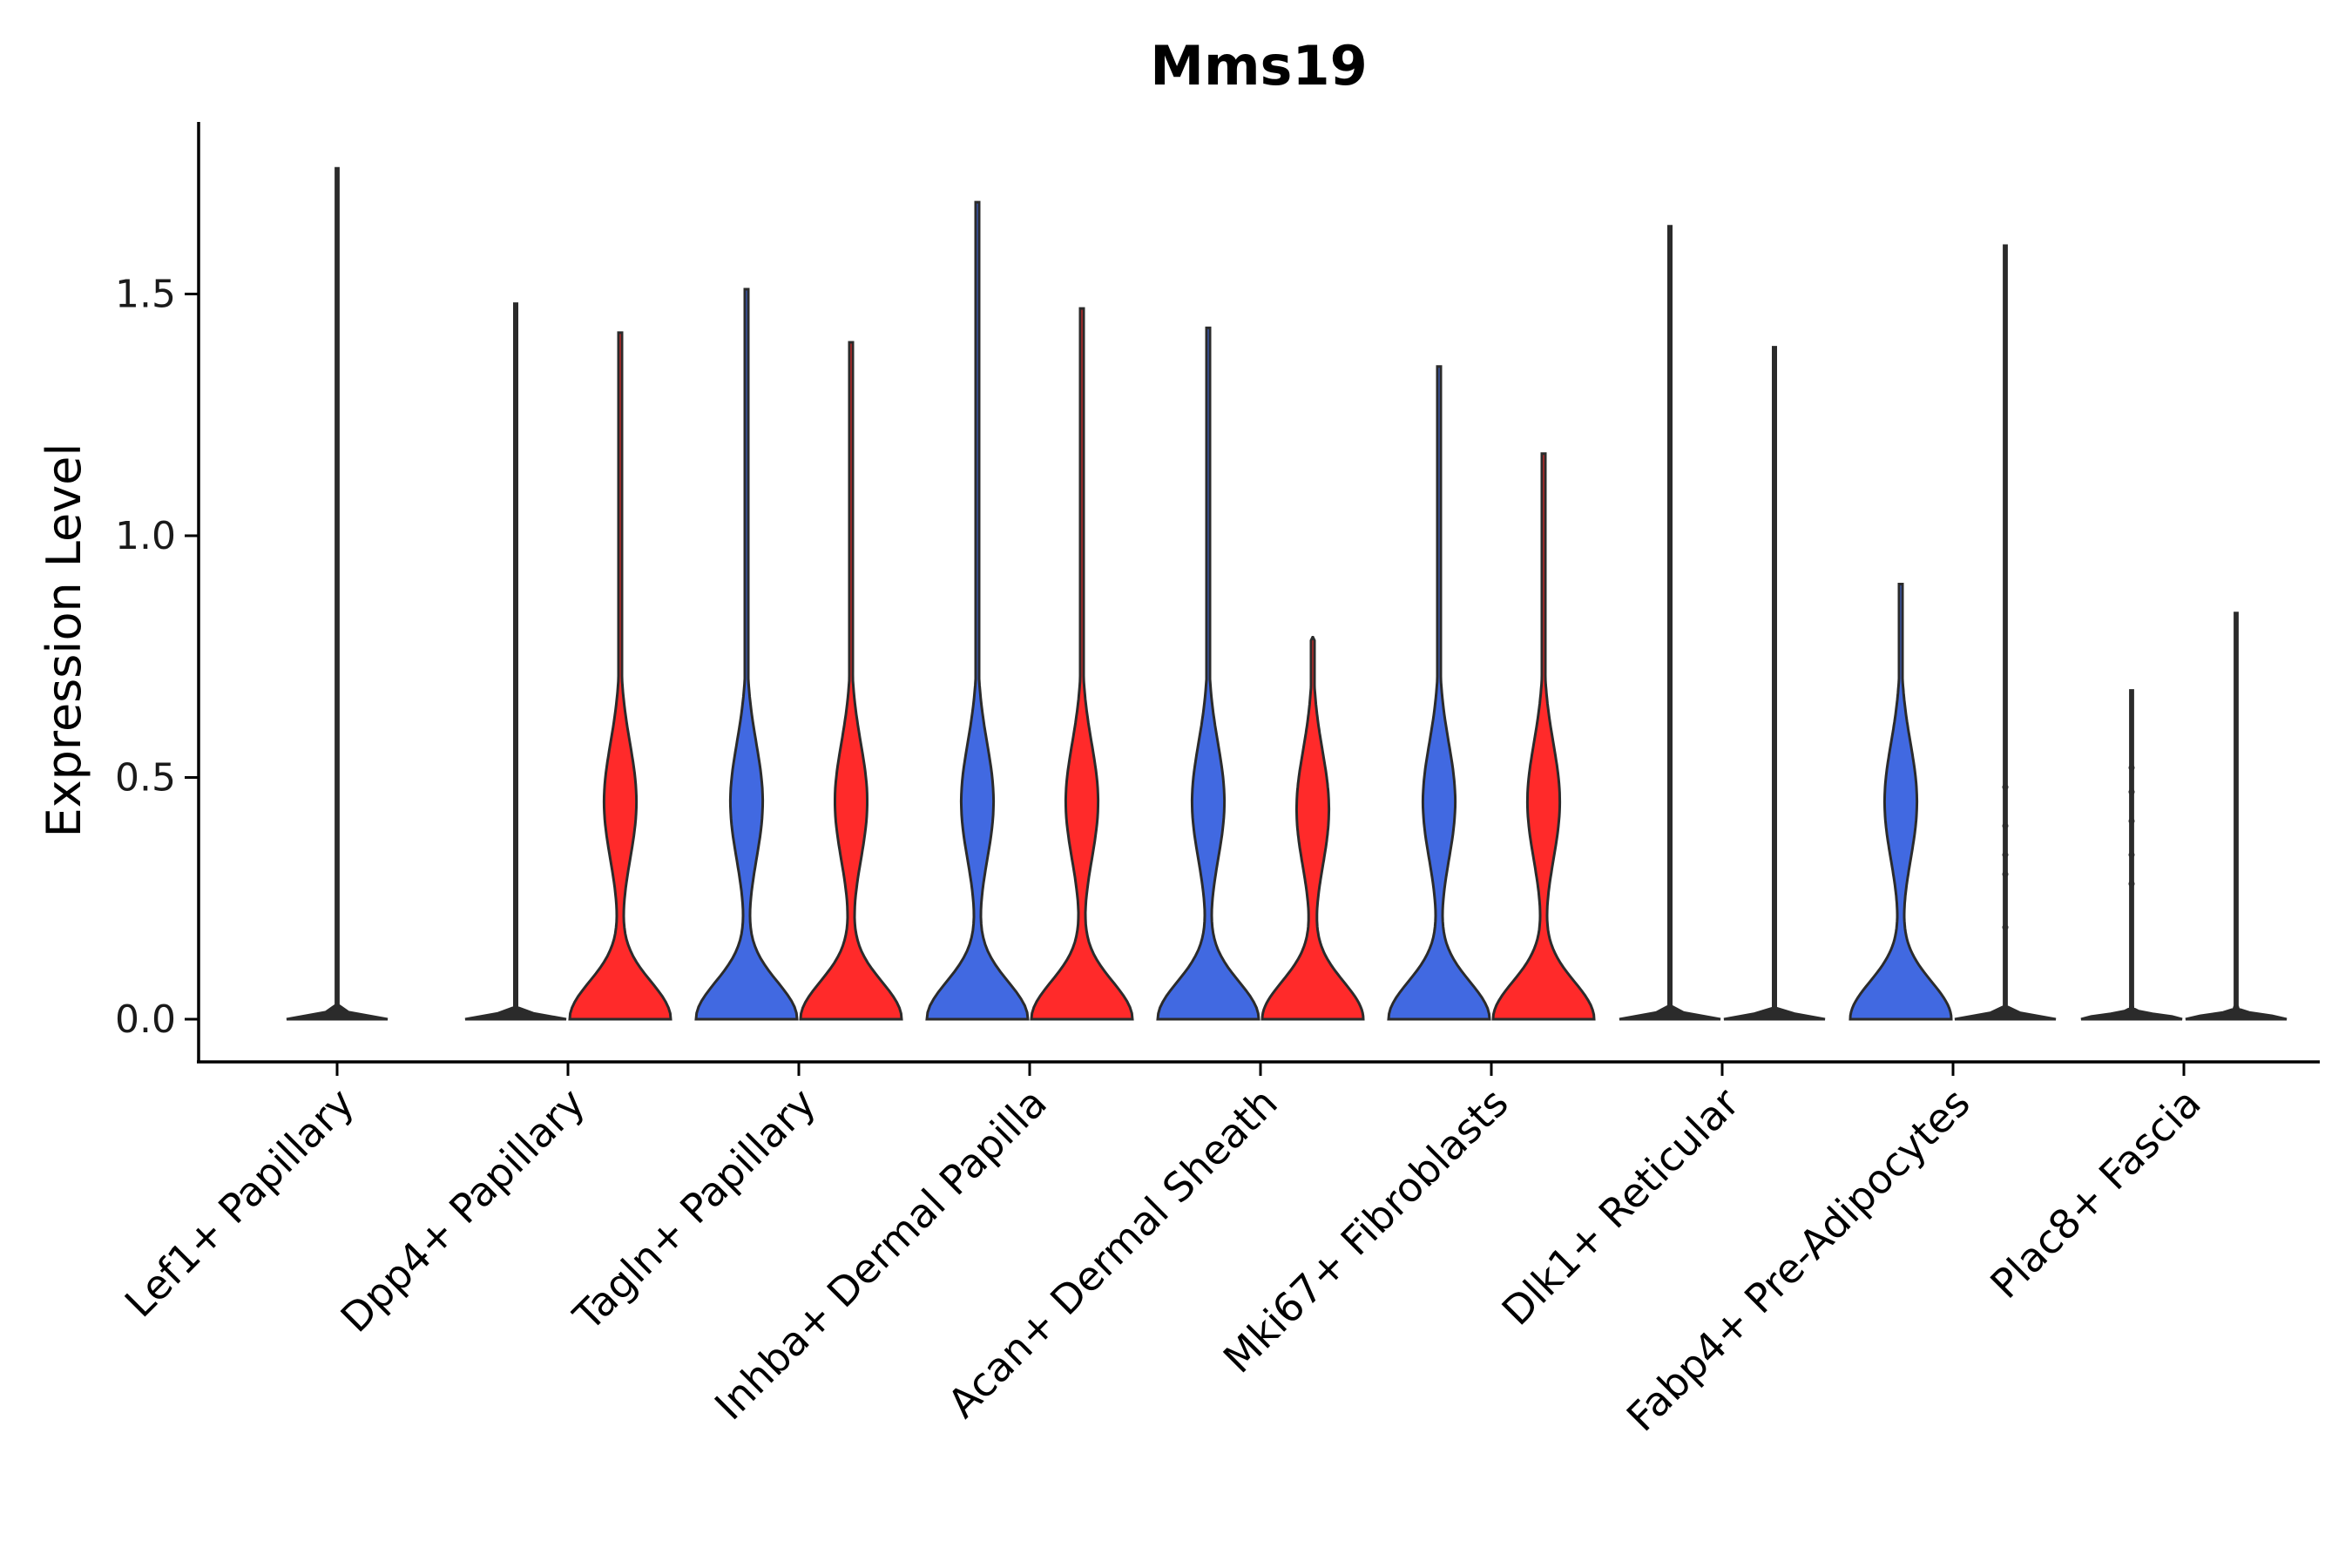 The width and height of the screenshot is (2352, 1568). What do you see at coordinates (64, 640) in the screenshot?
I see `y-axis-label: Expression Level` at bounding box center [64, 640].